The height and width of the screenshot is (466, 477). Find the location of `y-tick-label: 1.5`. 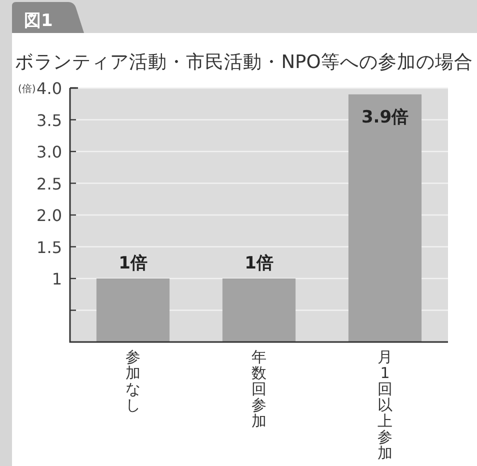

y-tick-label: 1.5 is located at coordinates (49, 247).